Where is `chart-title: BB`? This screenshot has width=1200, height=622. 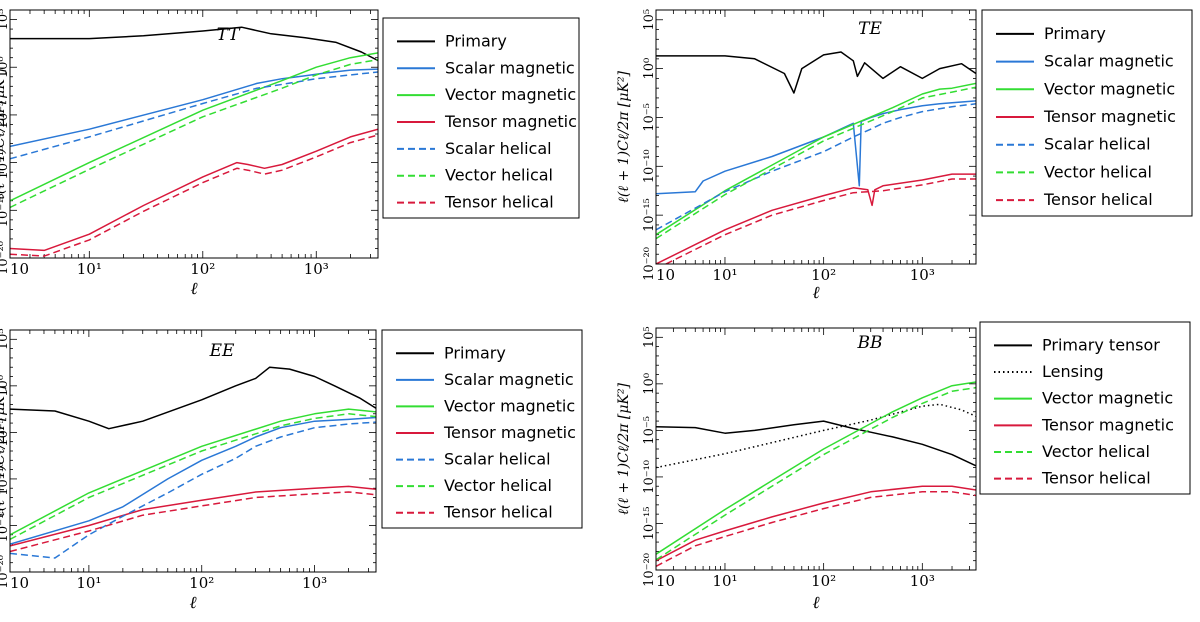 chart-title: BB is located at coordinates (870, 343).